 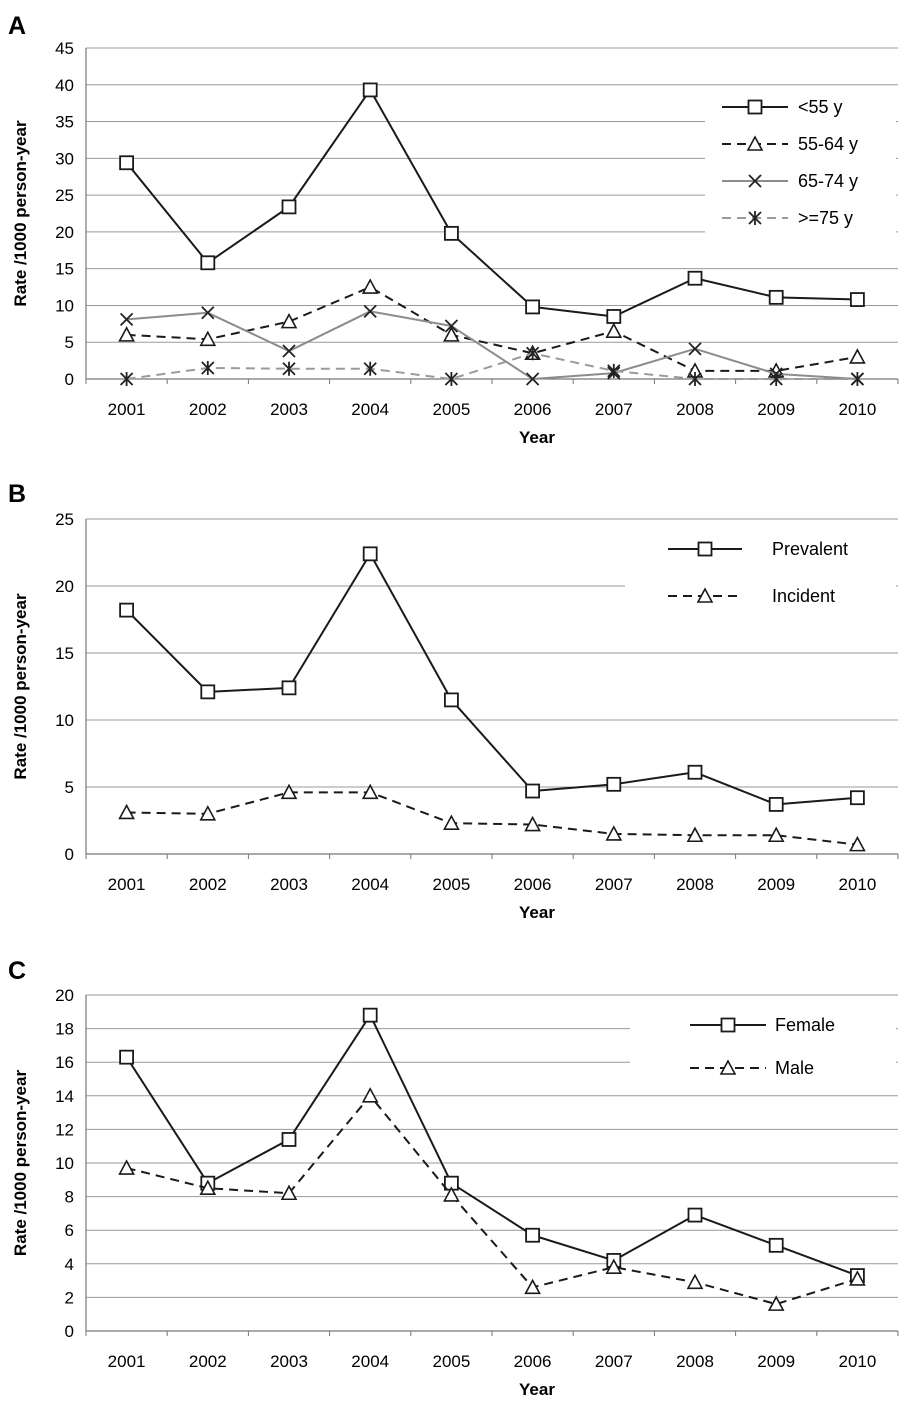 What do you see at coordinates (751, 596) in the screenshot?
I see `legend-entry: Incident` at bounding box center [751, 596].